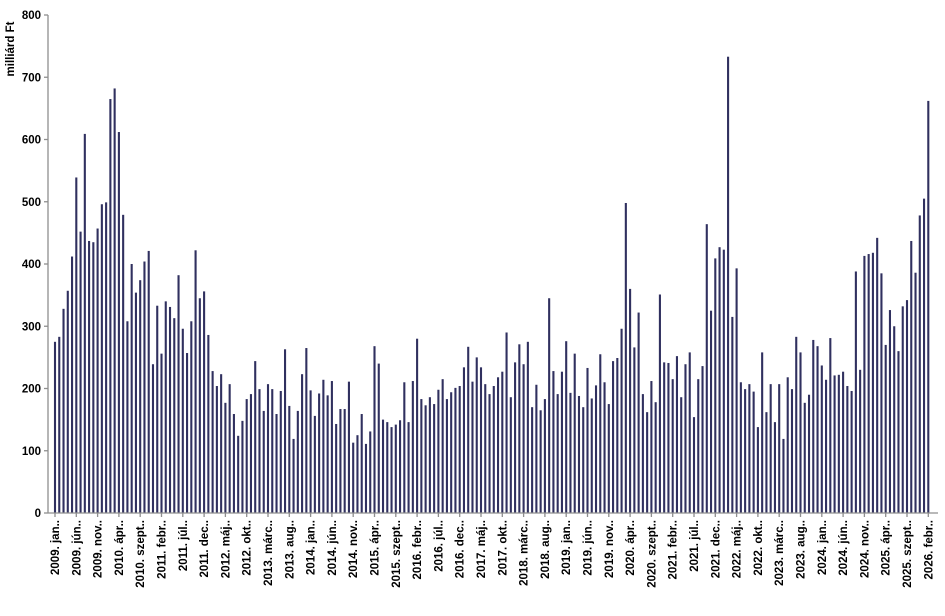  I want to click on x-tick-label: 2014. jan.., so click(312, 547).